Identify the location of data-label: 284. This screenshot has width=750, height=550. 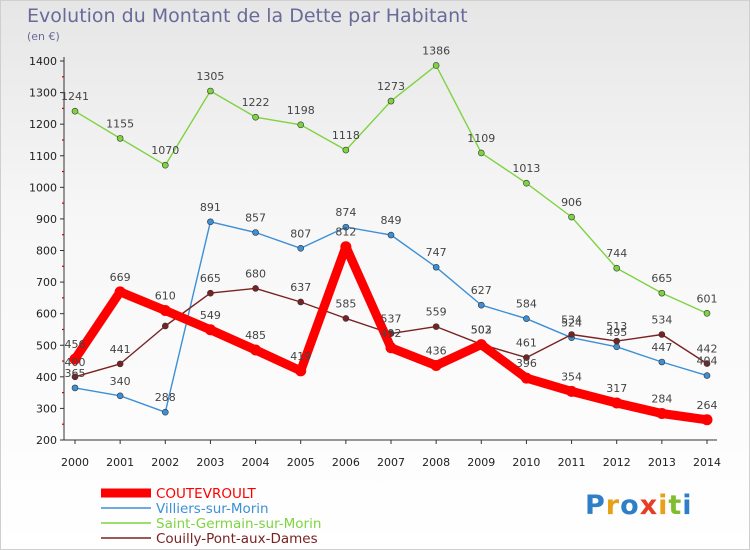
(661, 398).